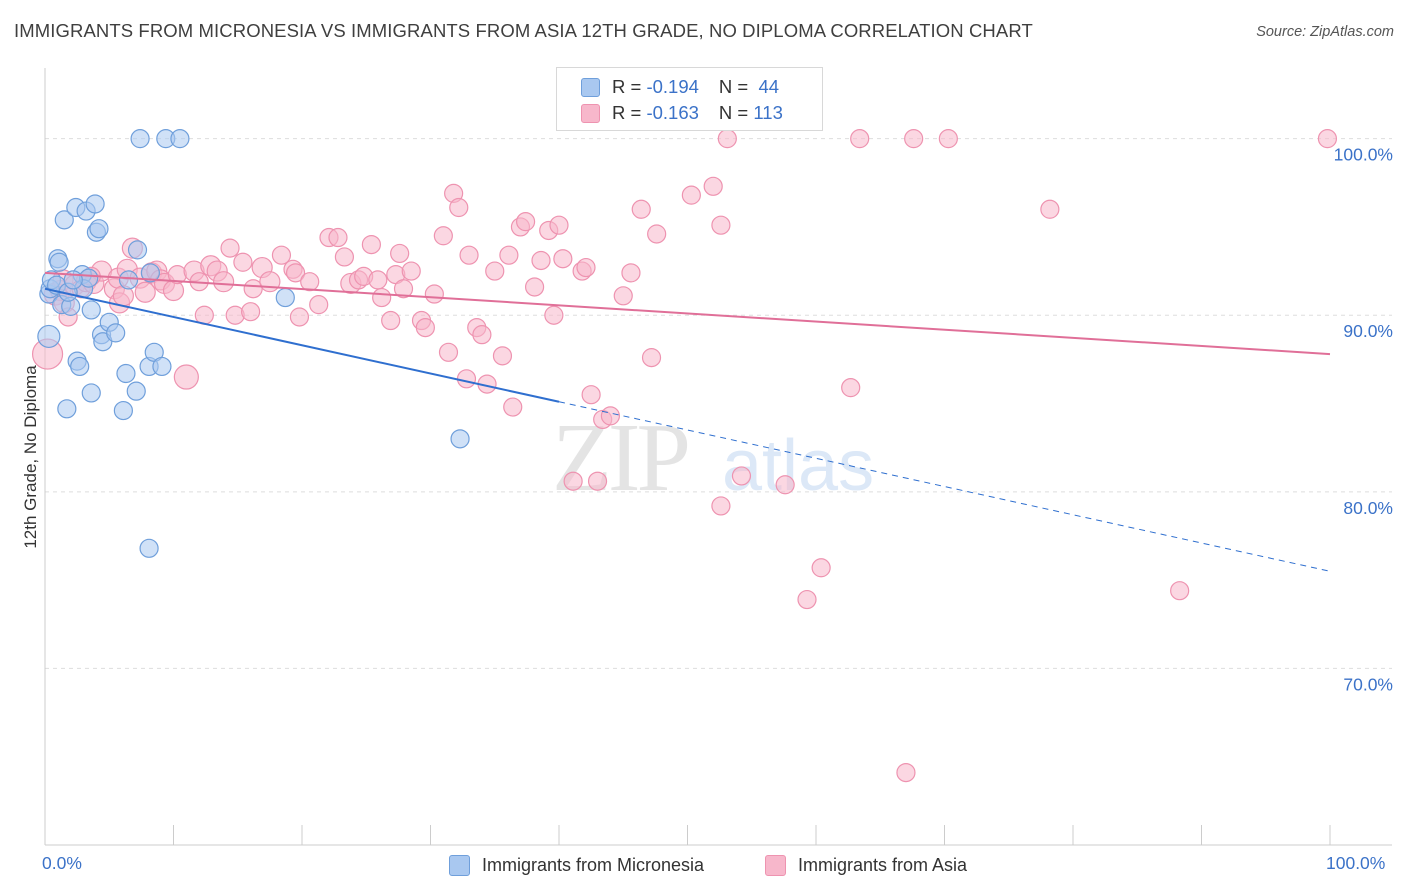 Image resolution: width=1406 pixels, height=892 pixels. I want to click on legend-n-value: 113, so click(768, 112).